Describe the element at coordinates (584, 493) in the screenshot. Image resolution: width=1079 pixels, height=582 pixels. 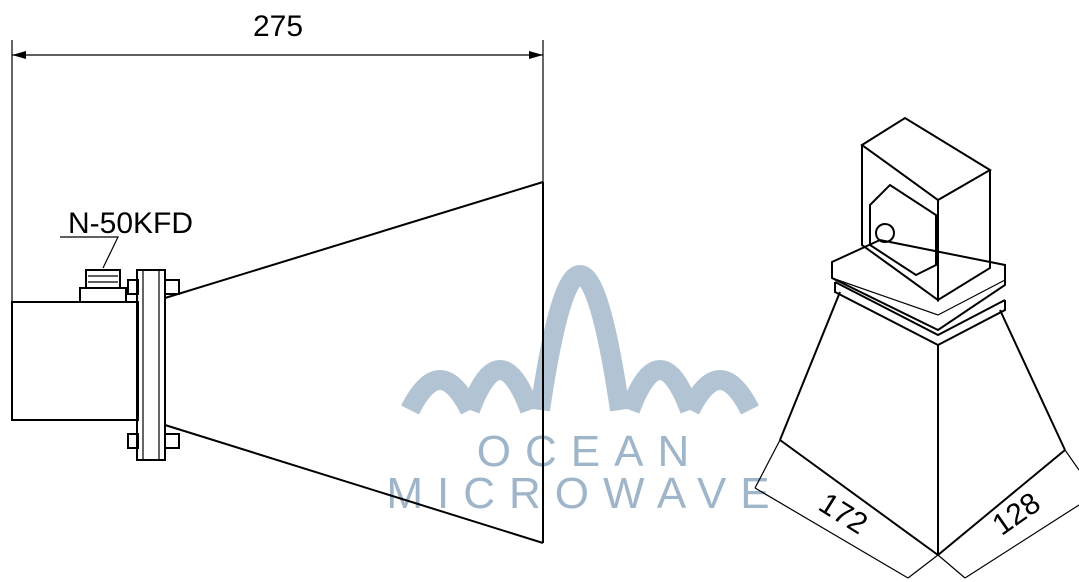
I see `watermark-line2: MICROWAVE` at that location.